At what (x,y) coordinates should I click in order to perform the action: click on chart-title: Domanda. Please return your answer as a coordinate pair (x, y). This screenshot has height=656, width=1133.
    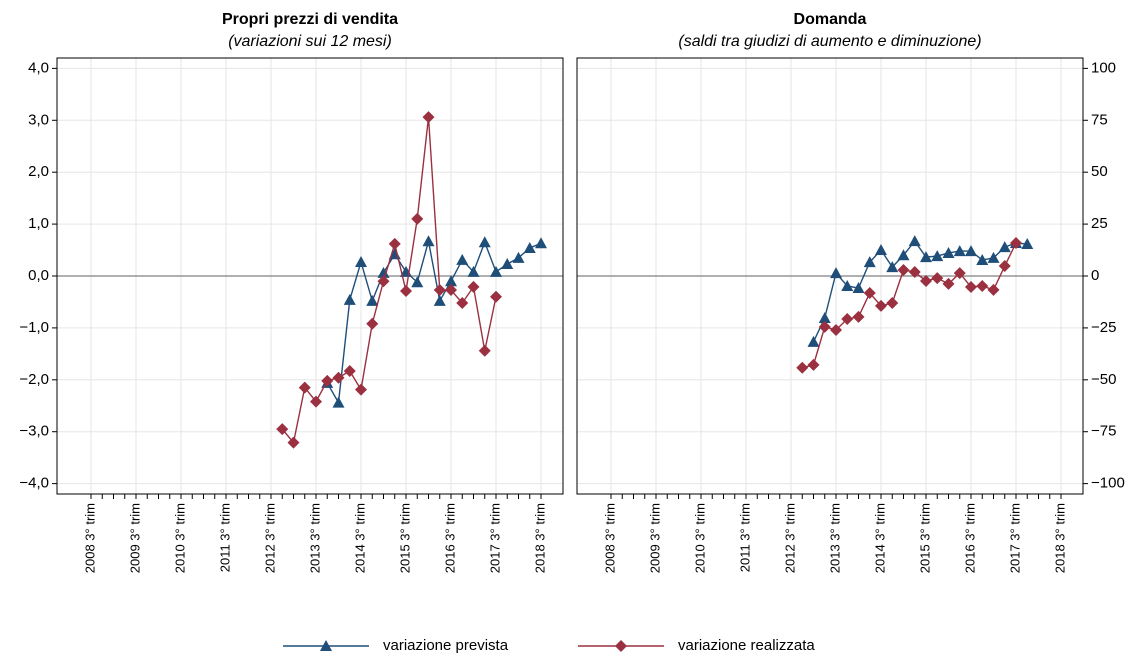
    Looking at the image, I should click on (830, 19).